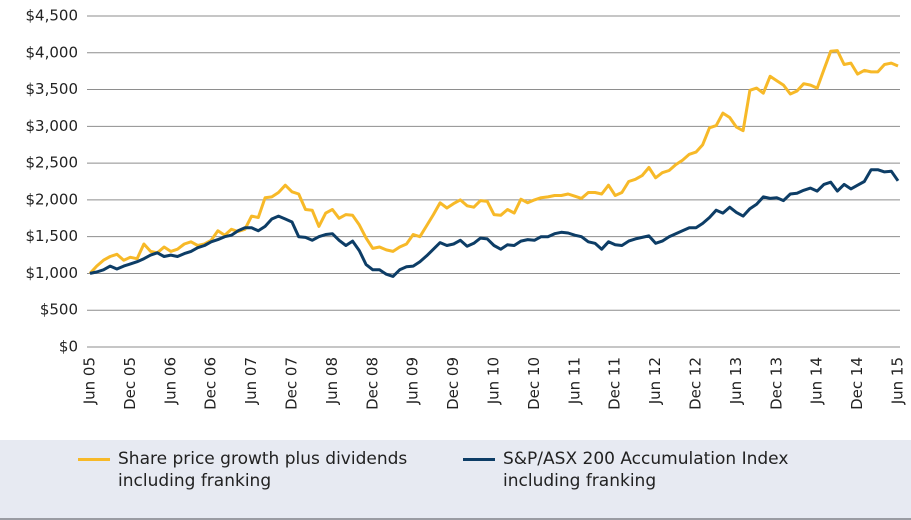 The height and width of the screenshot is (520, 911). Describe the element at coordinates (52, 199) in the screenshot. I see `y-tick-label: $2,000` at that location.